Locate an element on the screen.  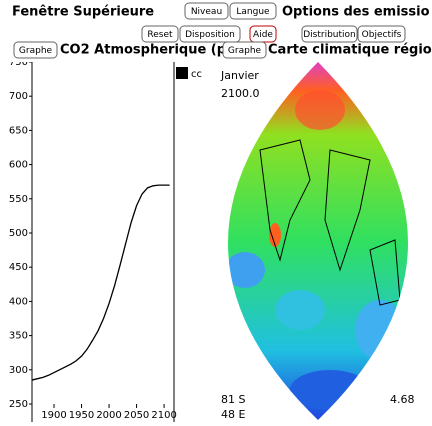
legend-swatch is located at coordinates (182, 73).